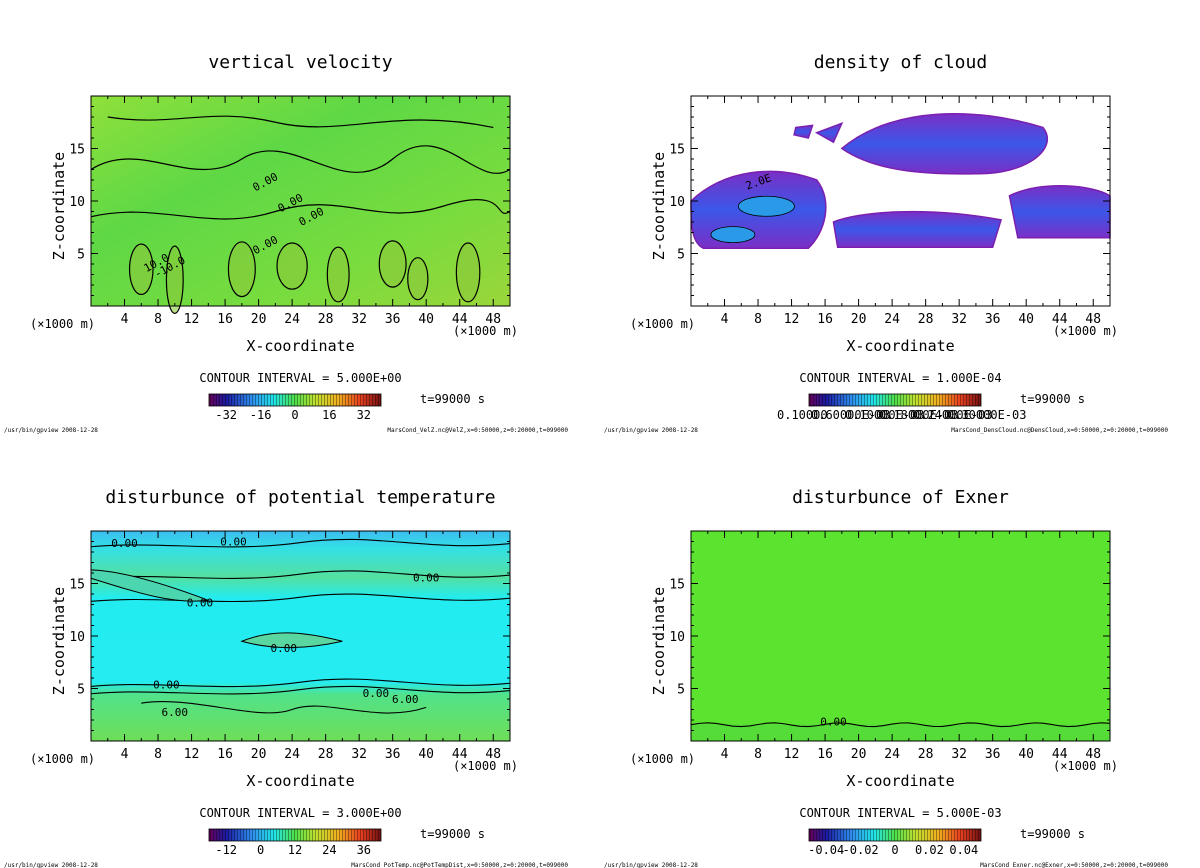 Image resolution: width=1200 pixels, height=868 pixels. What do you see at coordinates (802, 415) in the screenshot?
I see `colorbar-tick-label: 0.10000` at bounding box center [802, 415].